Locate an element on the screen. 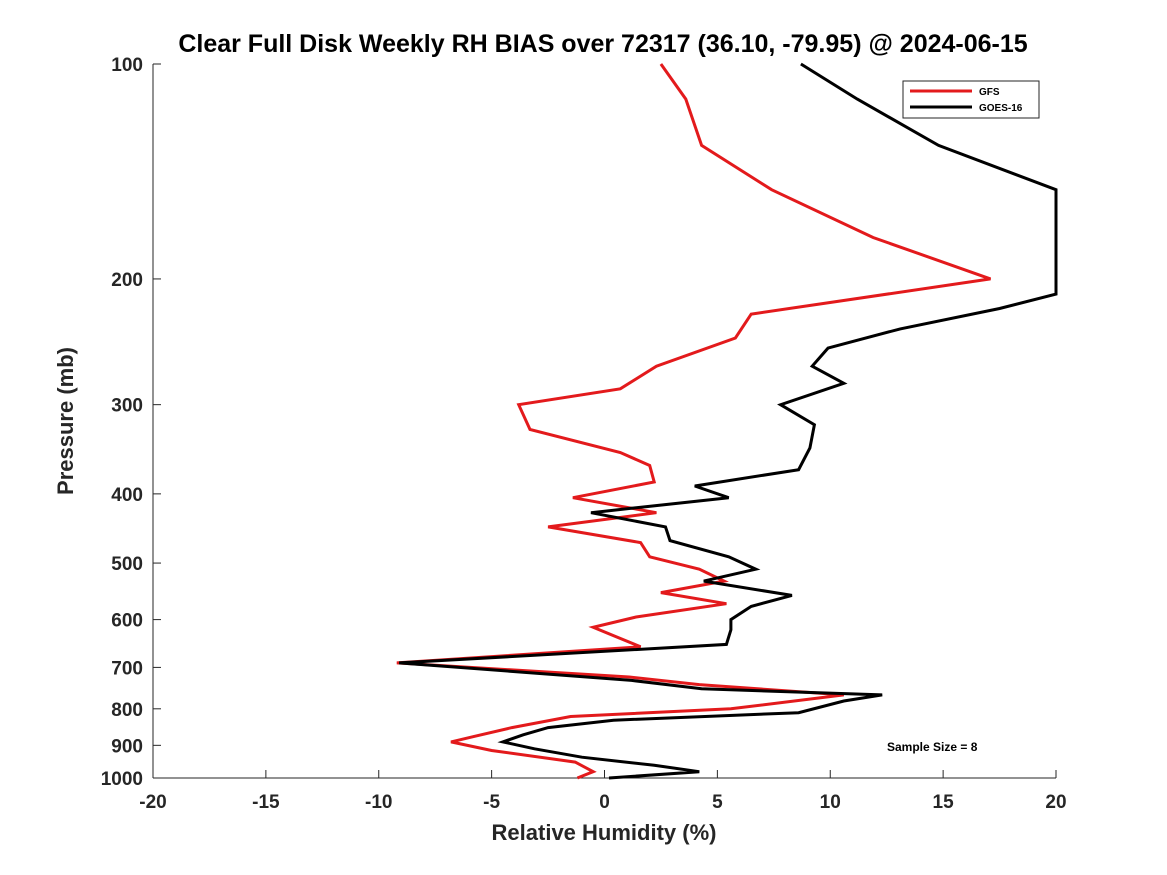 The image size is (1167, 875). x-tick-label: 15 is located at coordinates (944, 802).